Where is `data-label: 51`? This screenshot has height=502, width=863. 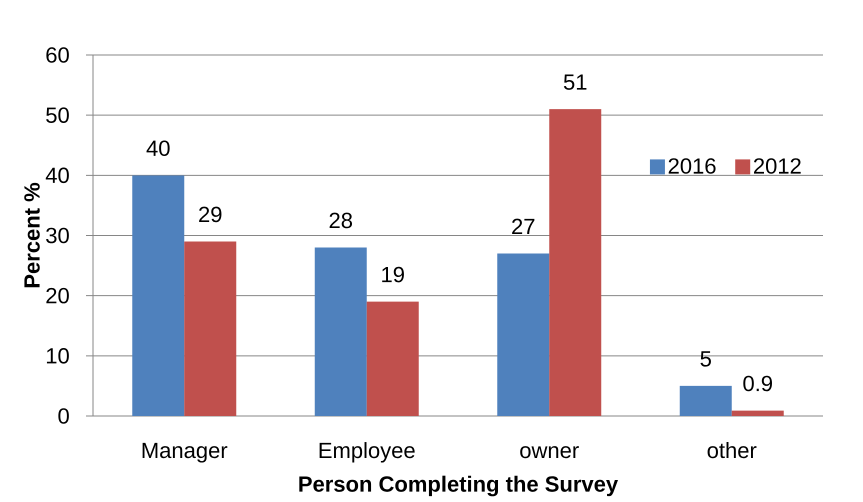
data-label: 51 is located at coordinates (575, 82).